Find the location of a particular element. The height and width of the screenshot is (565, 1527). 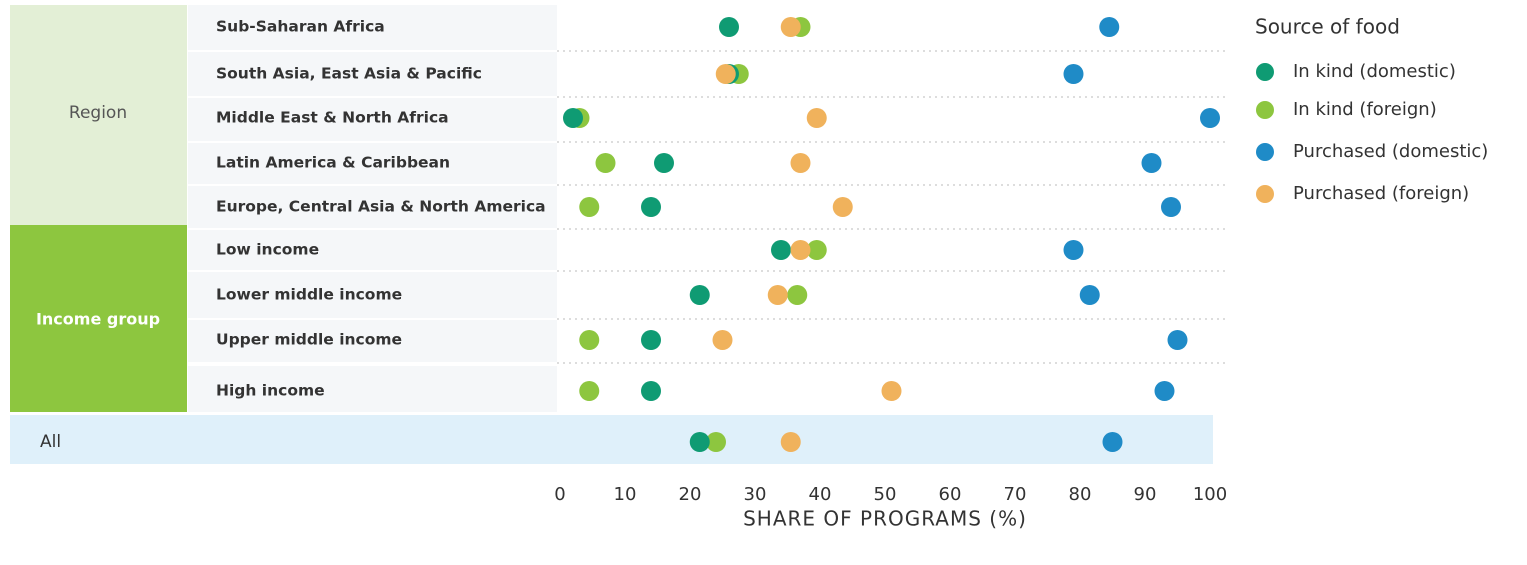

x-tick-label: 50 is located at coordinates (885, 494).